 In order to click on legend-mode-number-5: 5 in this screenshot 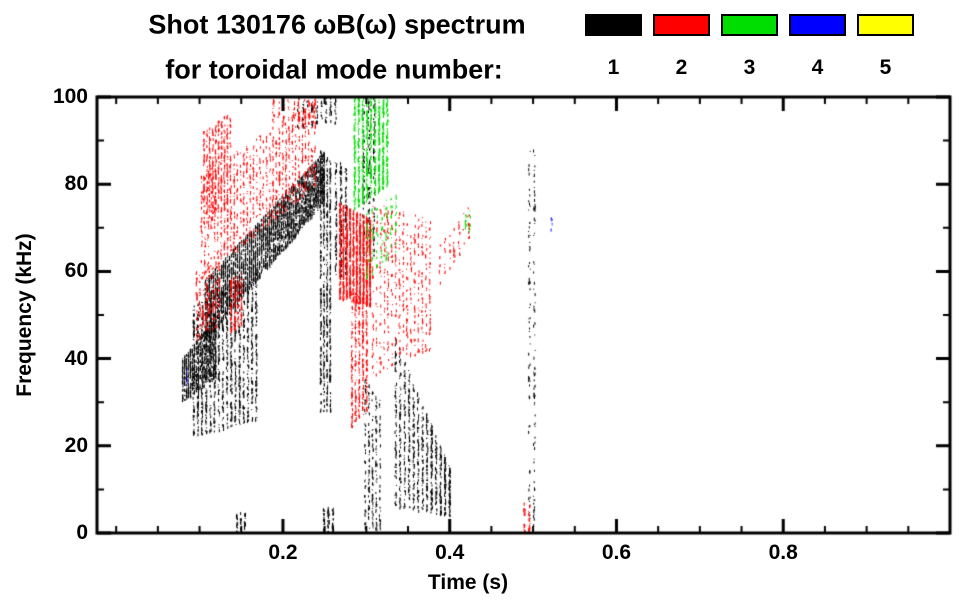, I will do `click(885, 67)`.